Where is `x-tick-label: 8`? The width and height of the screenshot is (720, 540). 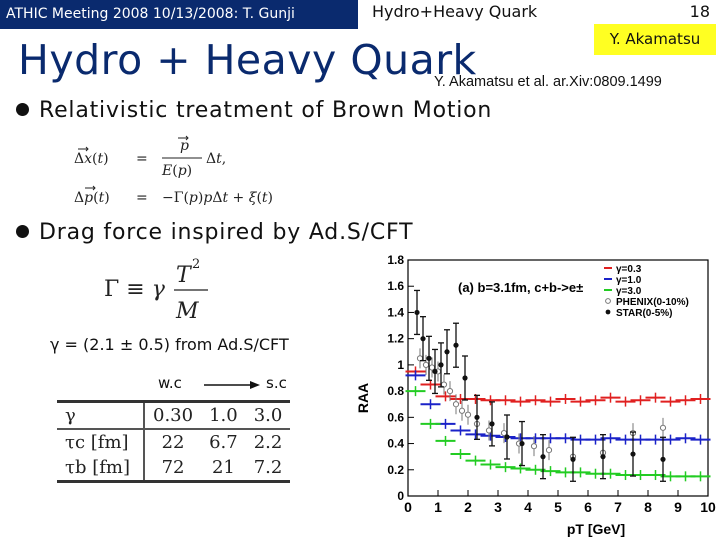 x-tick-label: 8 is located at coordinates (648, 507).